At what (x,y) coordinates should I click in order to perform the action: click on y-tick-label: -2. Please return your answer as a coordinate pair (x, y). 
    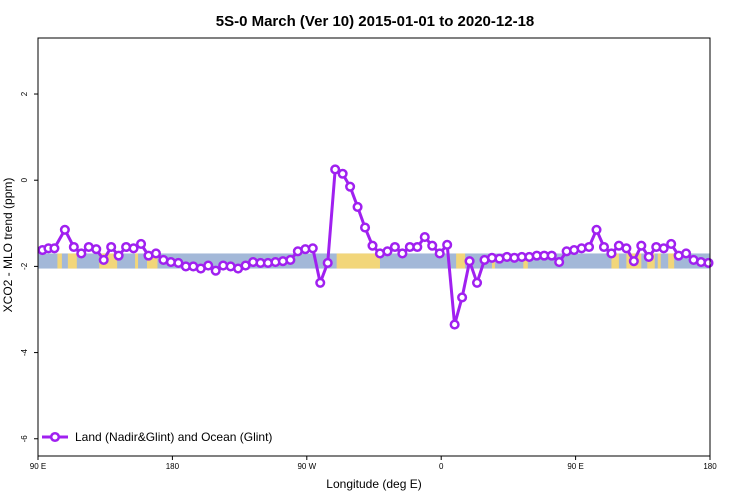
    Looking at the image, I should click on (24, 266).